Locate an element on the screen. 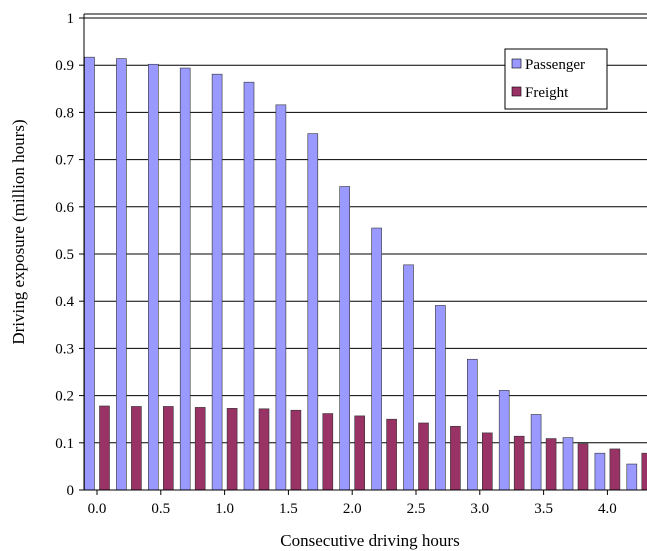  y-tick-label-0.6: 0.6 is located at coordinates (64, 208).